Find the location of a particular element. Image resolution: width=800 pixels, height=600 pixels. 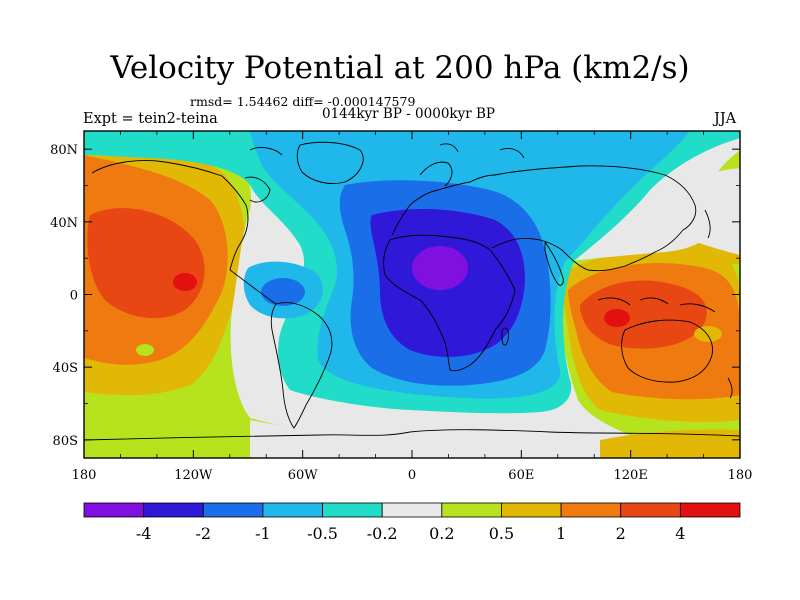

contour-pacific-small is located at coordinates (145, 350).